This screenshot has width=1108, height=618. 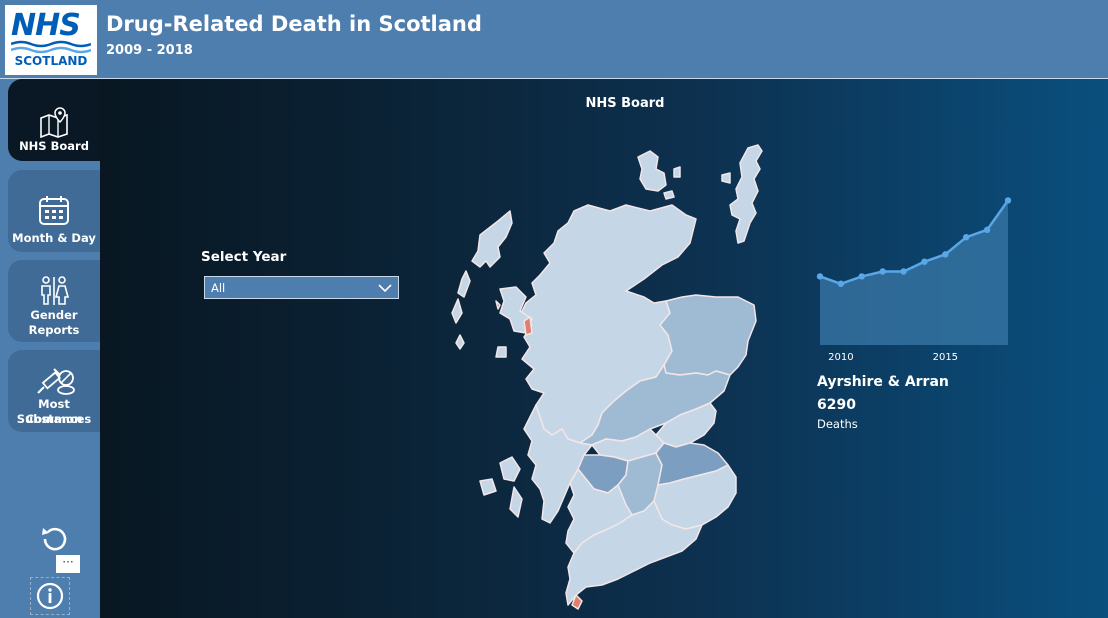 I want to click on page-title: NHS Board, so click(x=625, y=103).